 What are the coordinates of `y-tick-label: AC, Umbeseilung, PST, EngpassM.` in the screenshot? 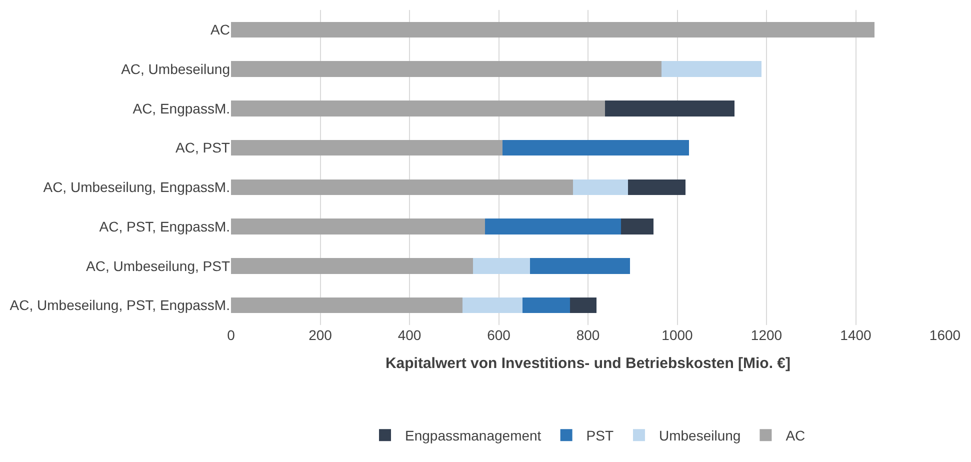 It's located at (120, 305).